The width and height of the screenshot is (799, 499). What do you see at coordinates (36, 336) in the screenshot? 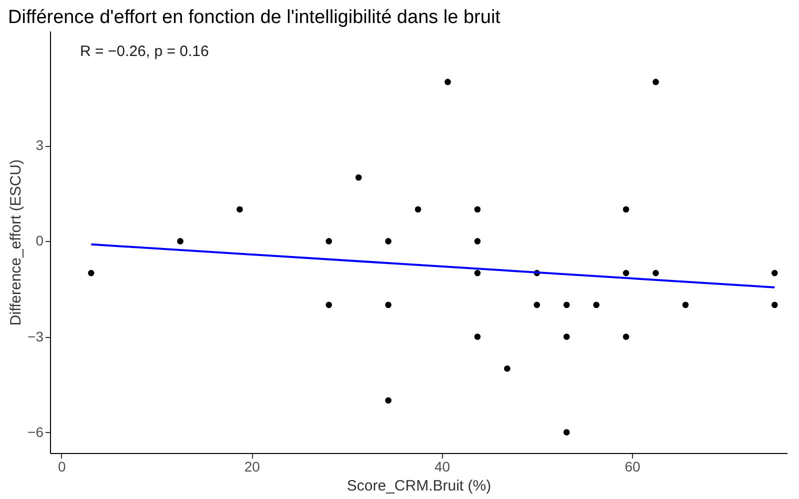
I see `y-tick-label: −3` at bounding box center [36, 336].